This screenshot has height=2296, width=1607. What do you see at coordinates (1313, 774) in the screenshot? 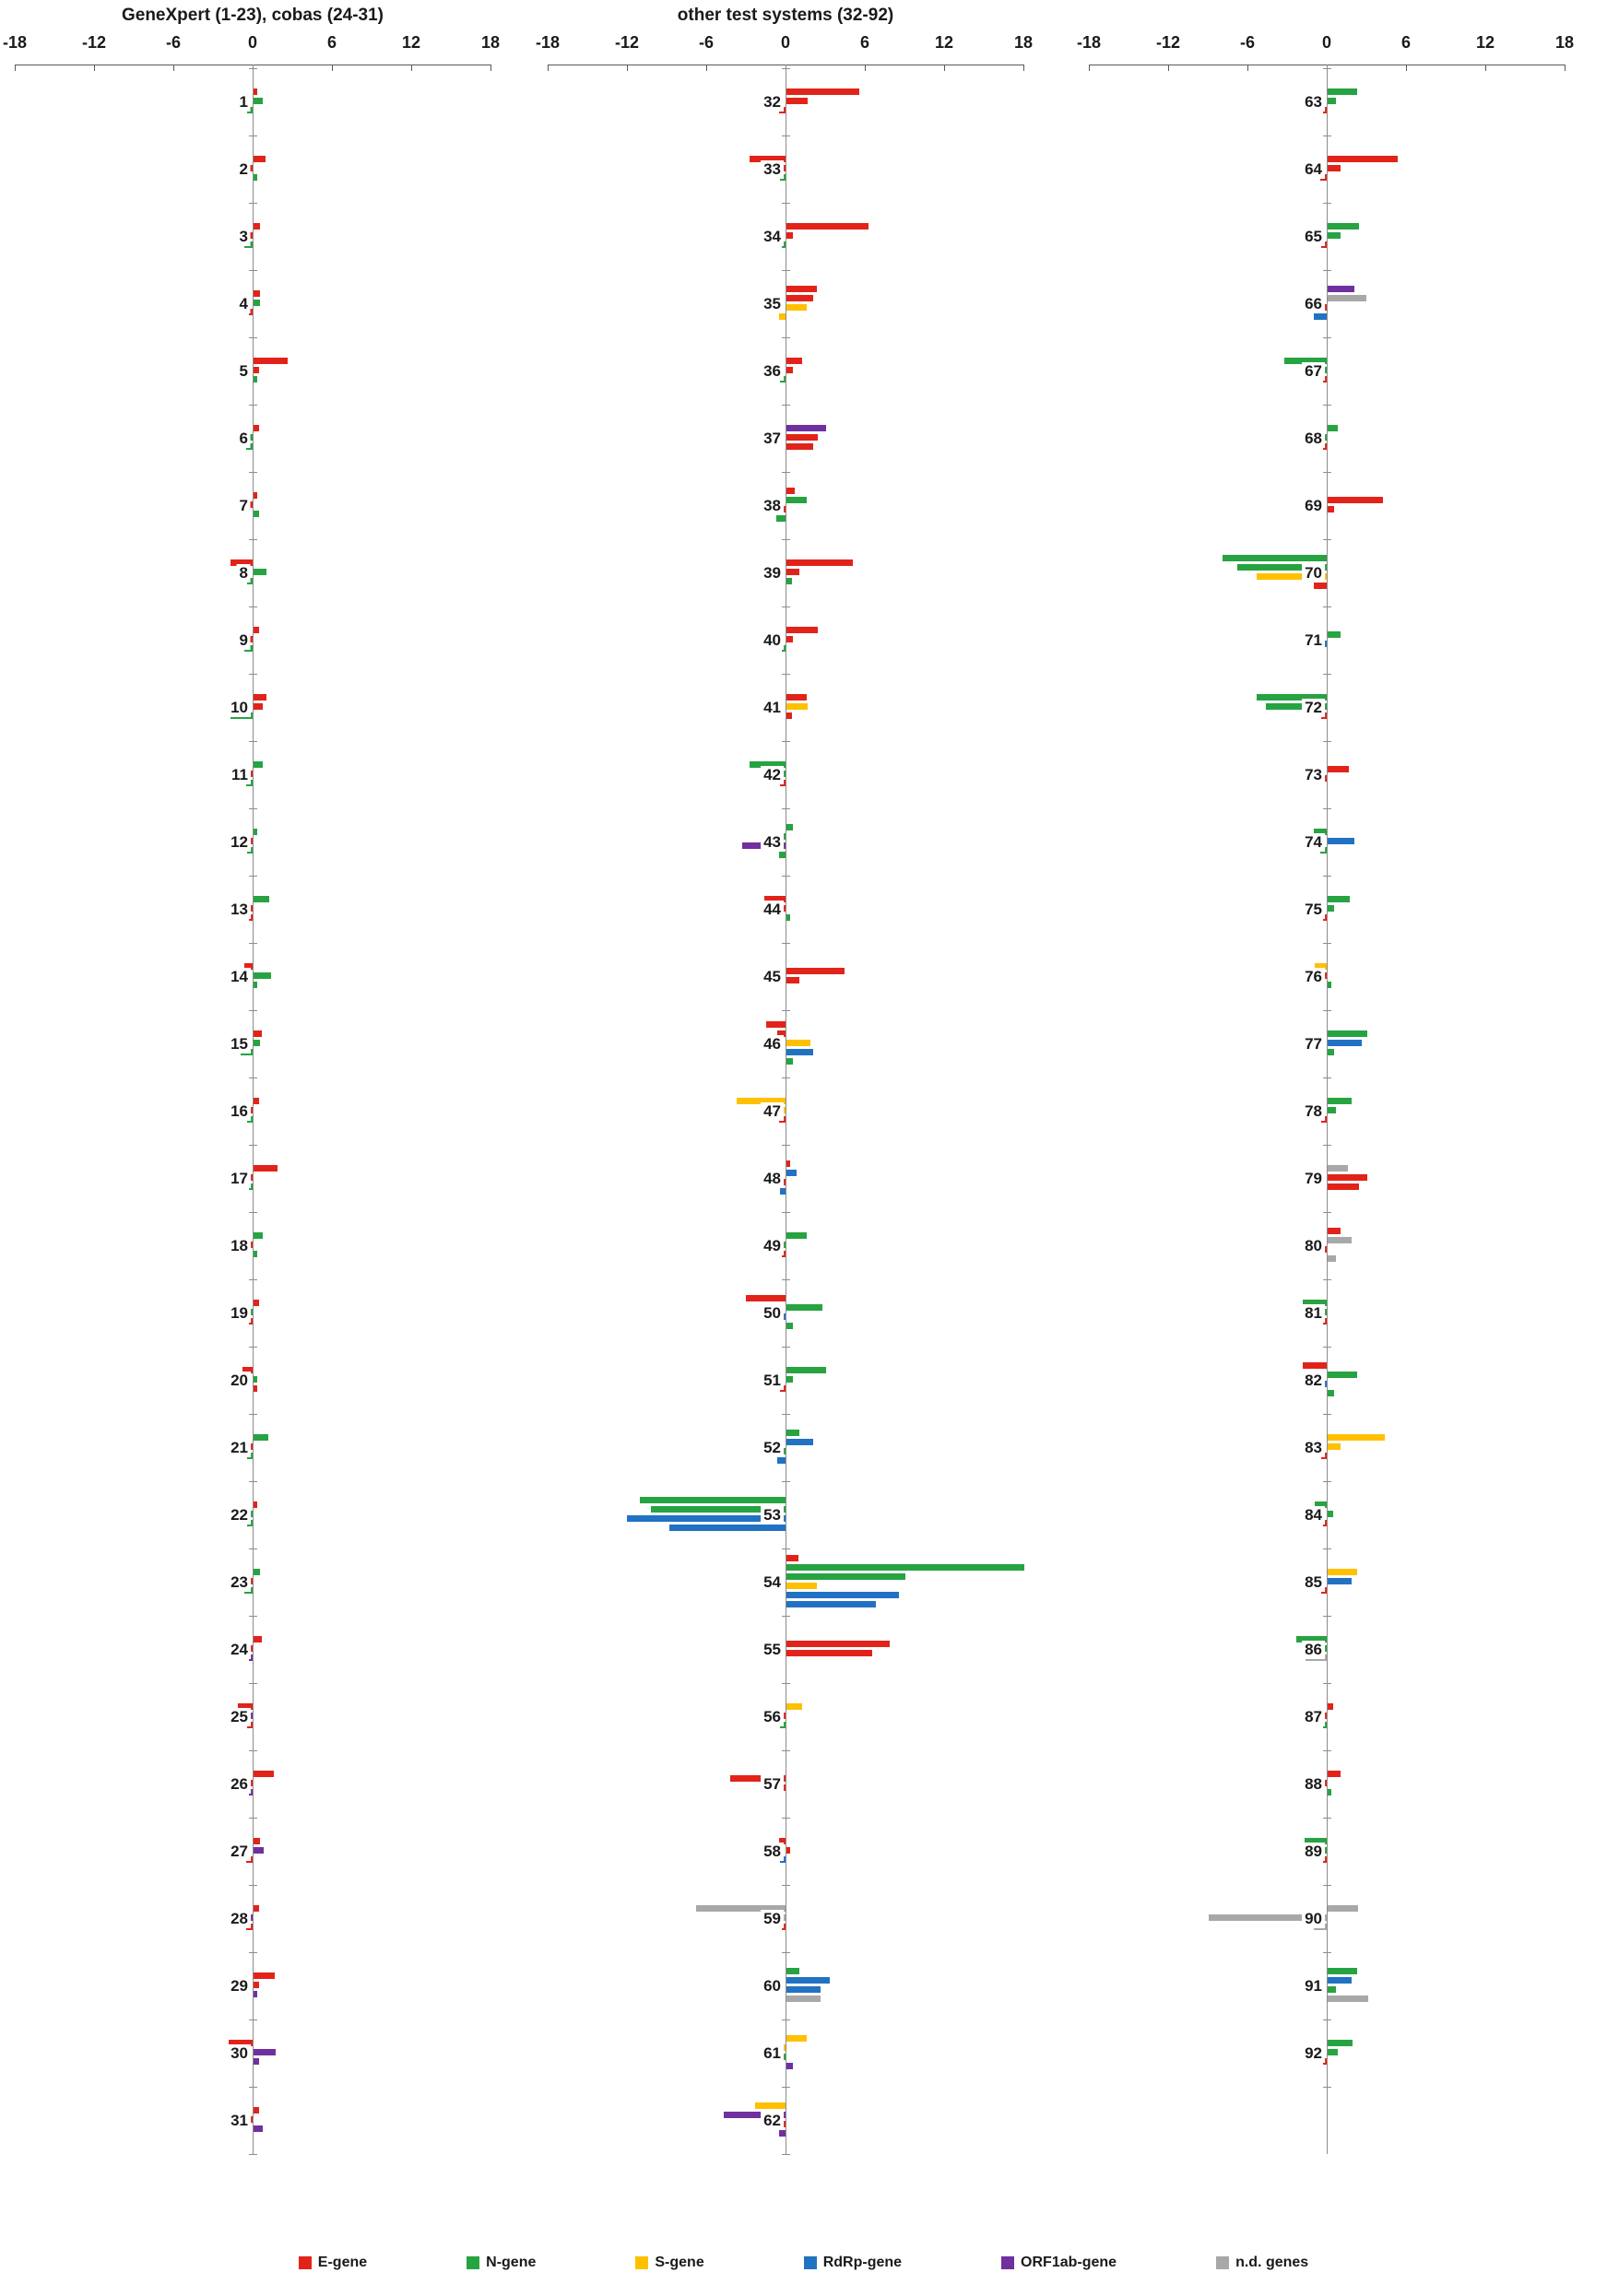
I see `lab-73-label: 73` at bounding box center [1313, 774].